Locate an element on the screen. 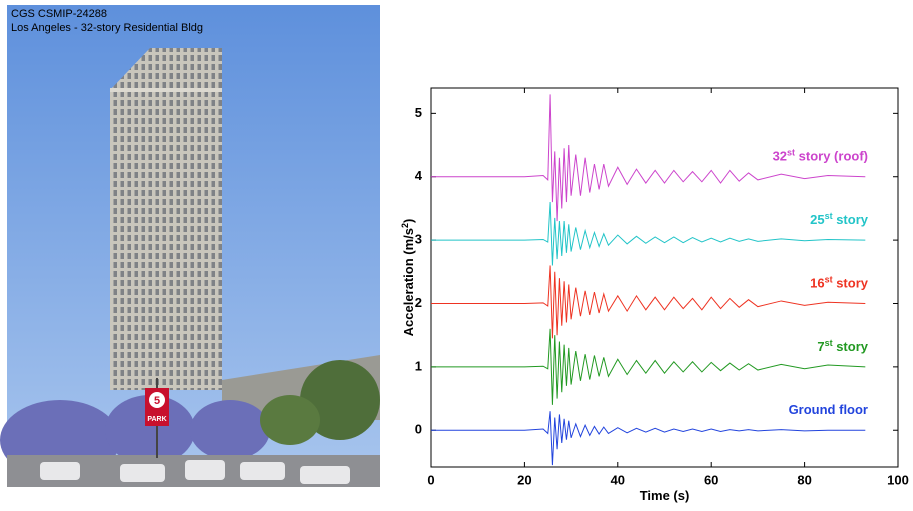 The image size is (913, 511). x-axis-label: Time (s) is located at coordinates (665, 495).